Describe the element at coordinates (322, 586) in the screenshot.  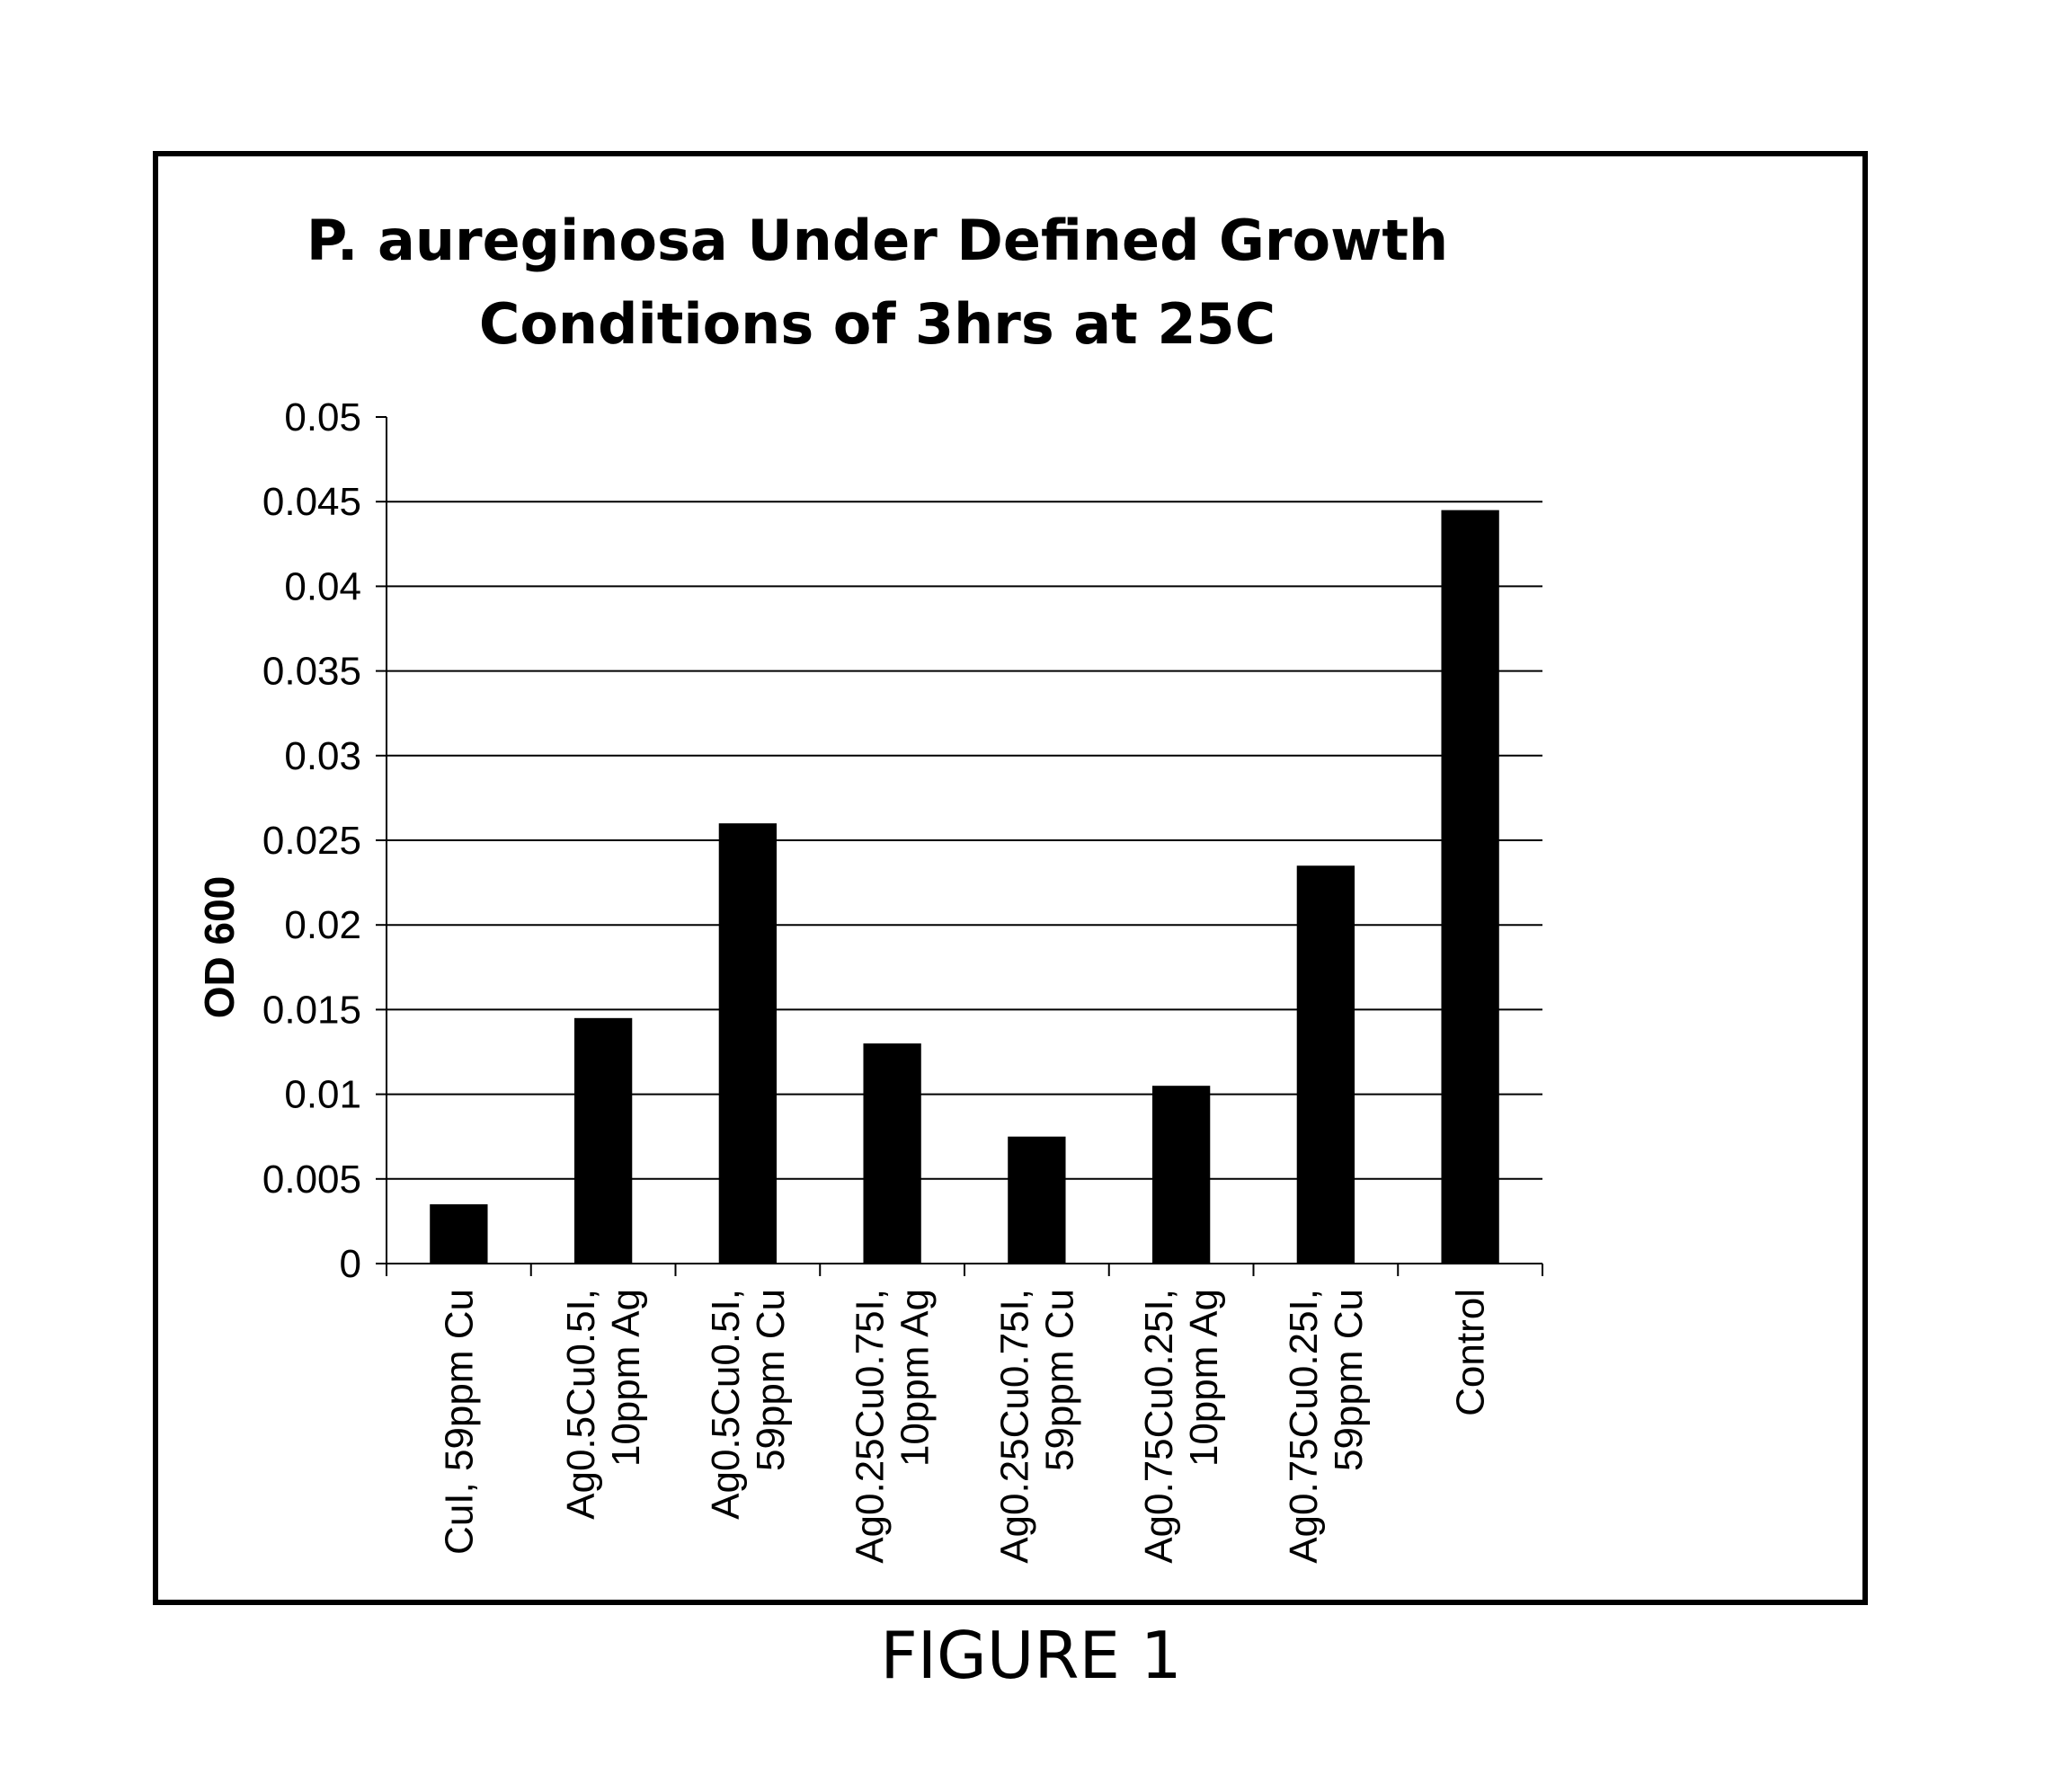
I see `y-tick-label: 0.04` at that location.